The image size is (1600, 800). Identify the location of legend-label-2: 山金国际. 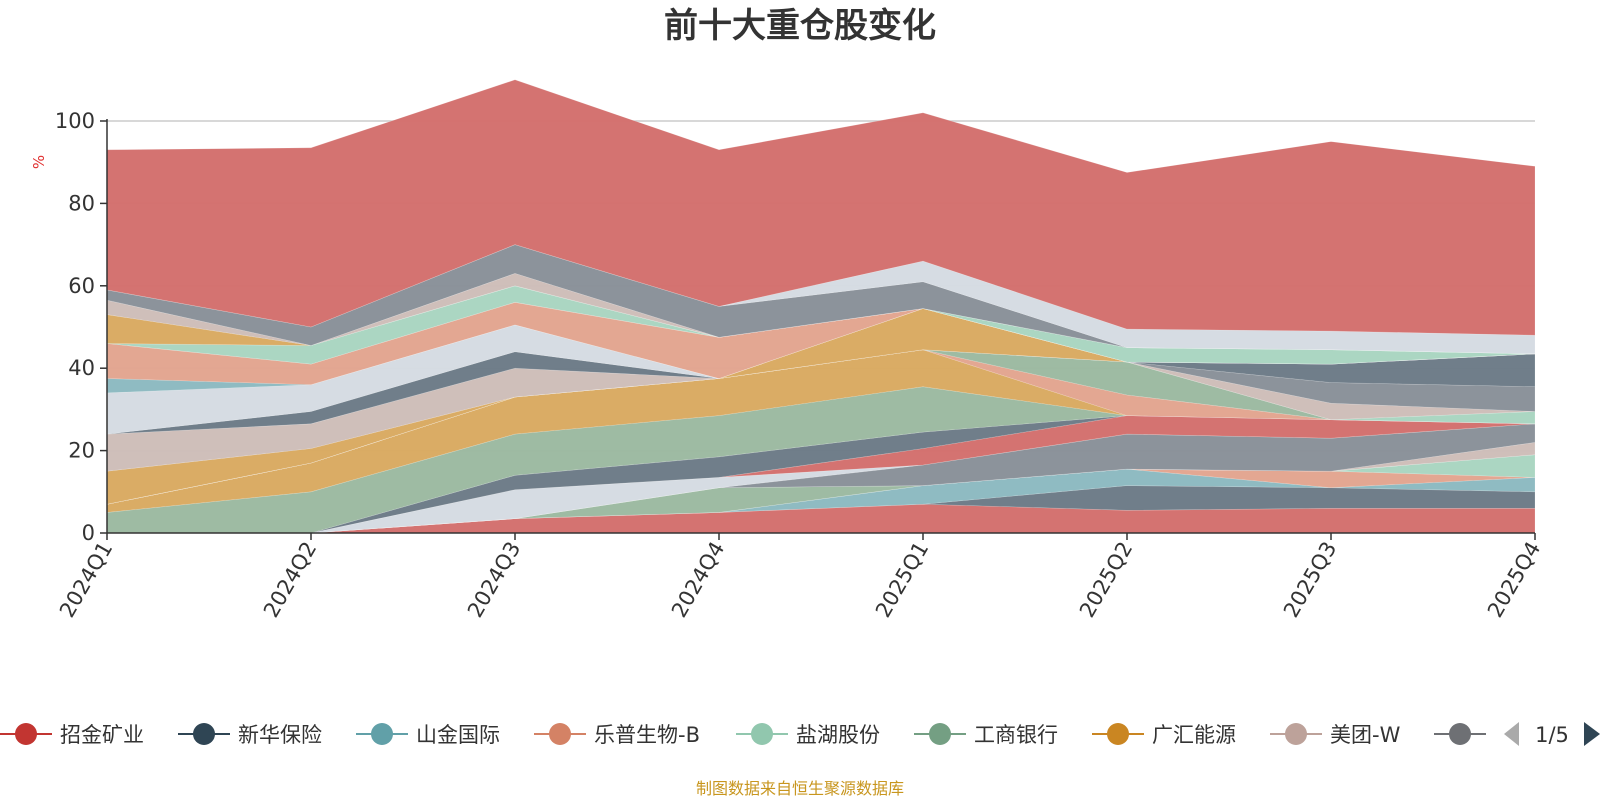
(458, 735).